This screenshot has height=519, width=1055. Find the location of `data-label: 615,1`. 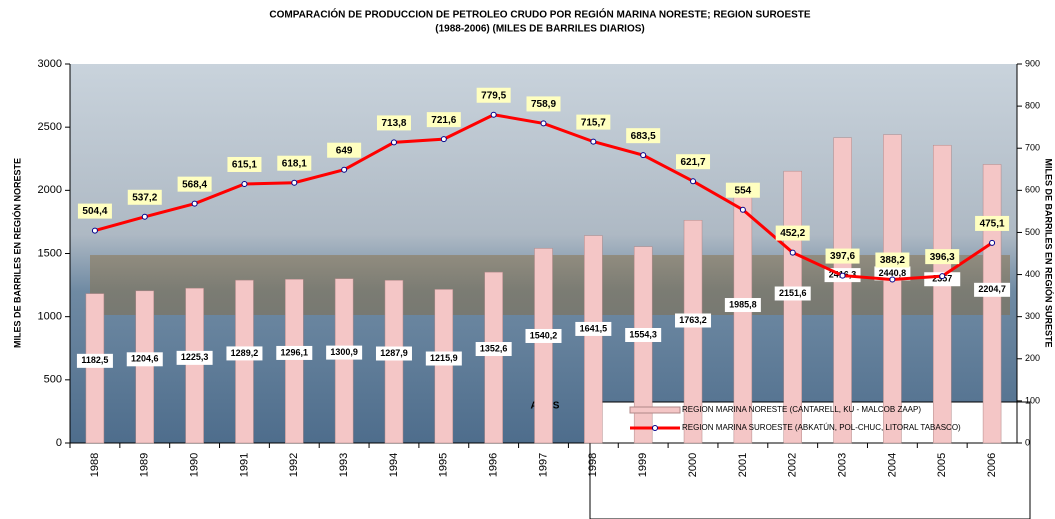

data-label: 615,1 is located at coordinates (244, 165).